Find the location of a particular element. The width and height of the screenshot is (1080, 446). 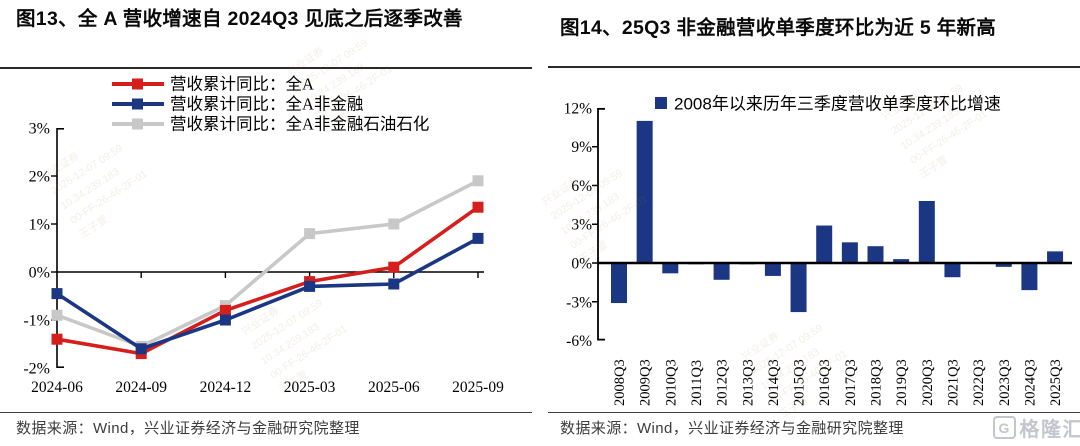

left-title-rule is located at coordinates (266, 68).